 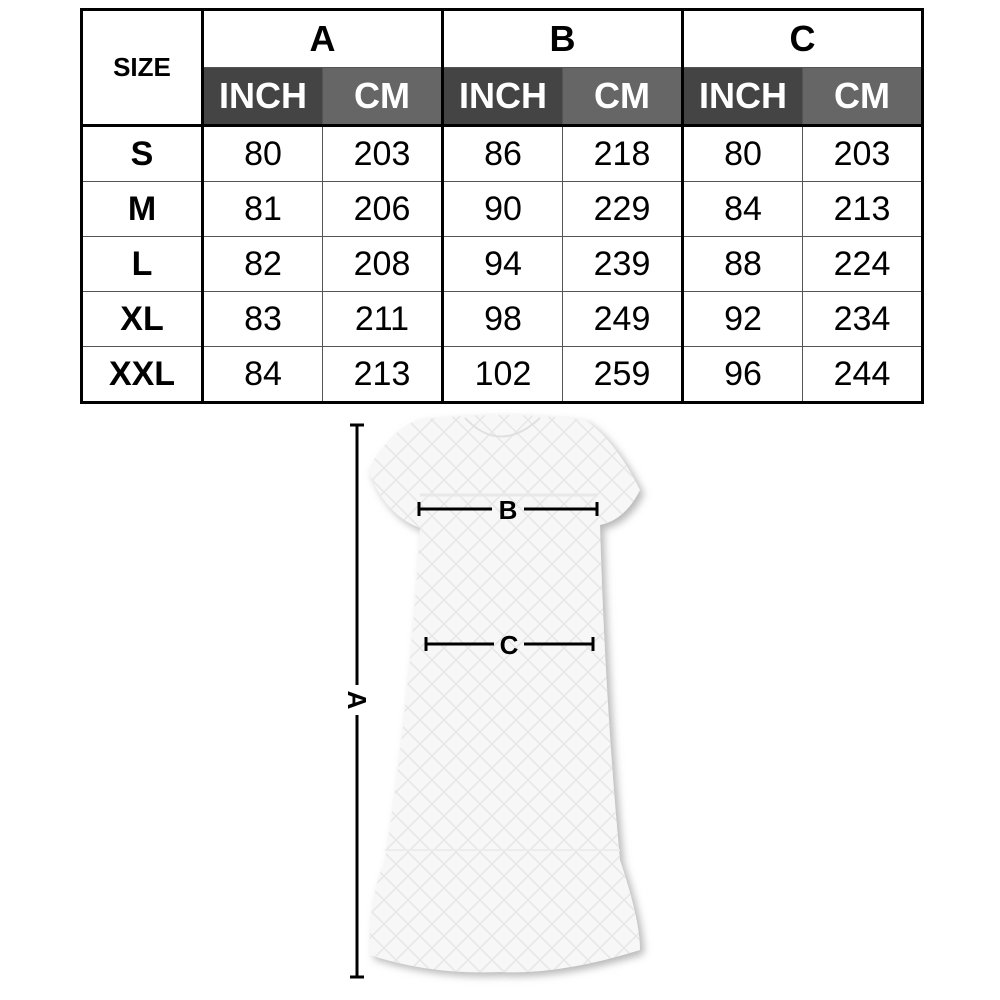 I want to click on size-label: S, so click(x=142, y=153).